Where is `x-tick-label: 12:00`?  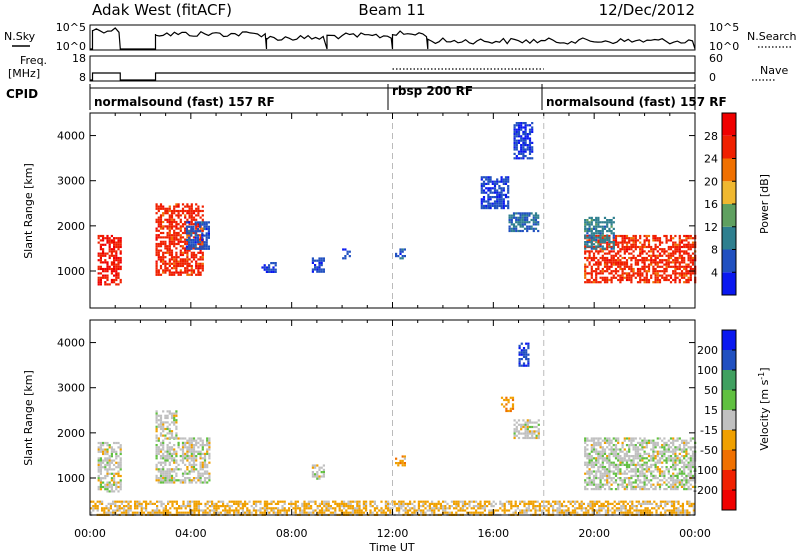
x-tick-label: 12:00 is located at coordinates (393, 533).